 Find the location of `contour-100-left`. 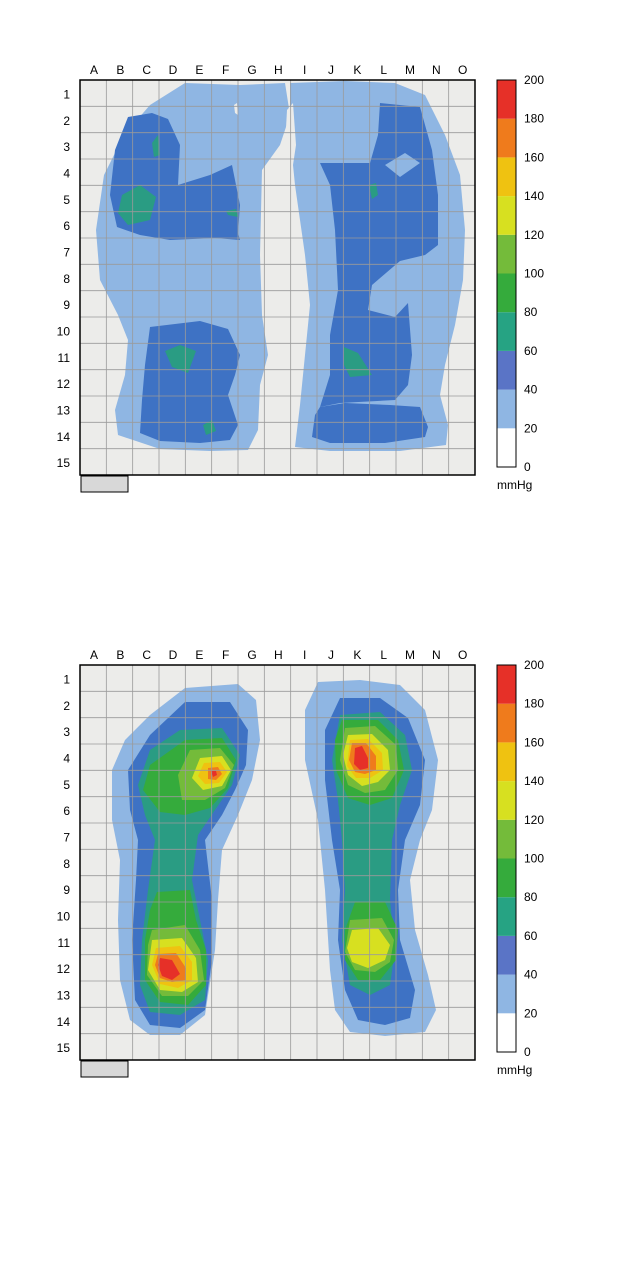

contour-100-left is located at coordinates (190, 872).